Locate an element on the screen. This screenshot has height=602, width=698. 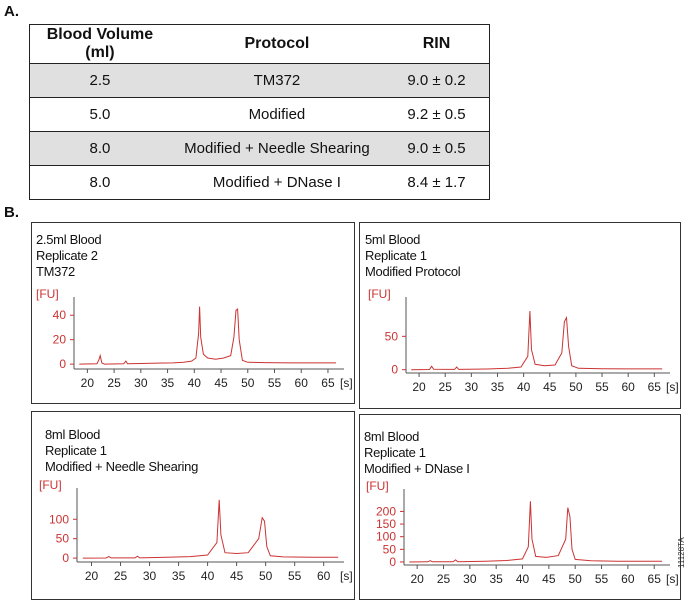
caption-line: Replicate 2 is located at coordinates (67, 255).